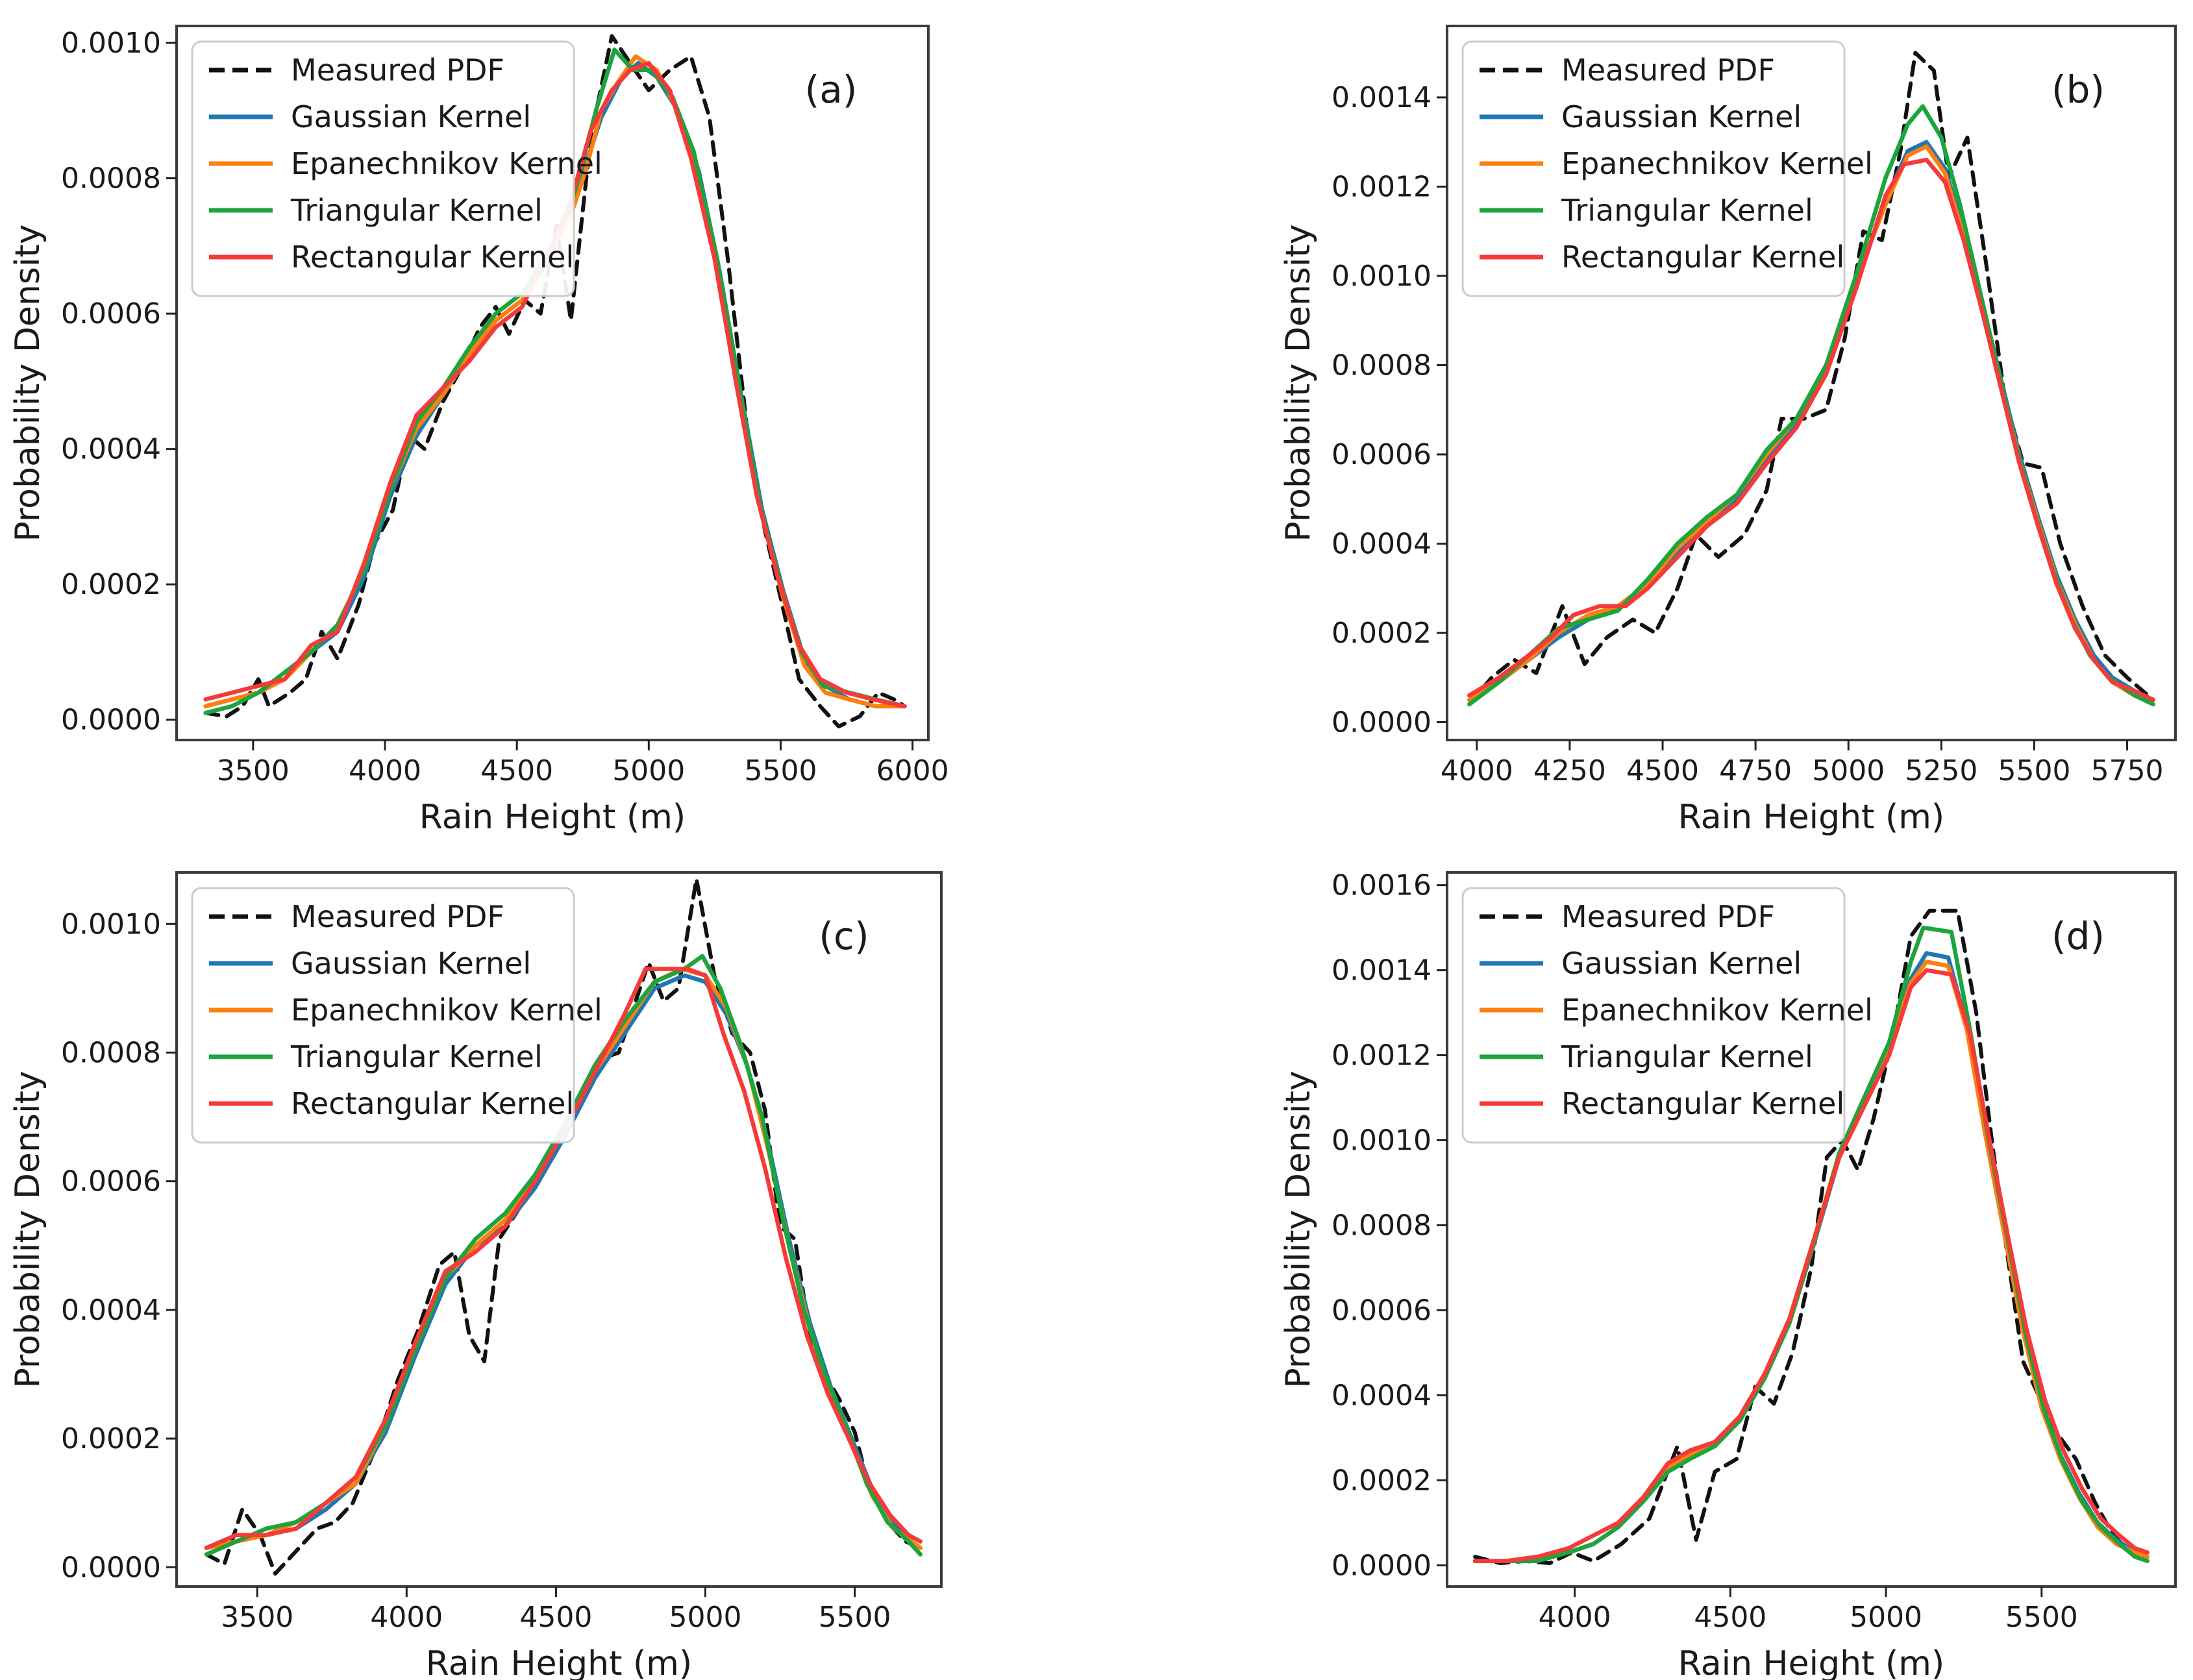 The height and width of the screenshot is (1680, 2193). I want to click on y-tick-label: 0.0016, so click(1382, 885).